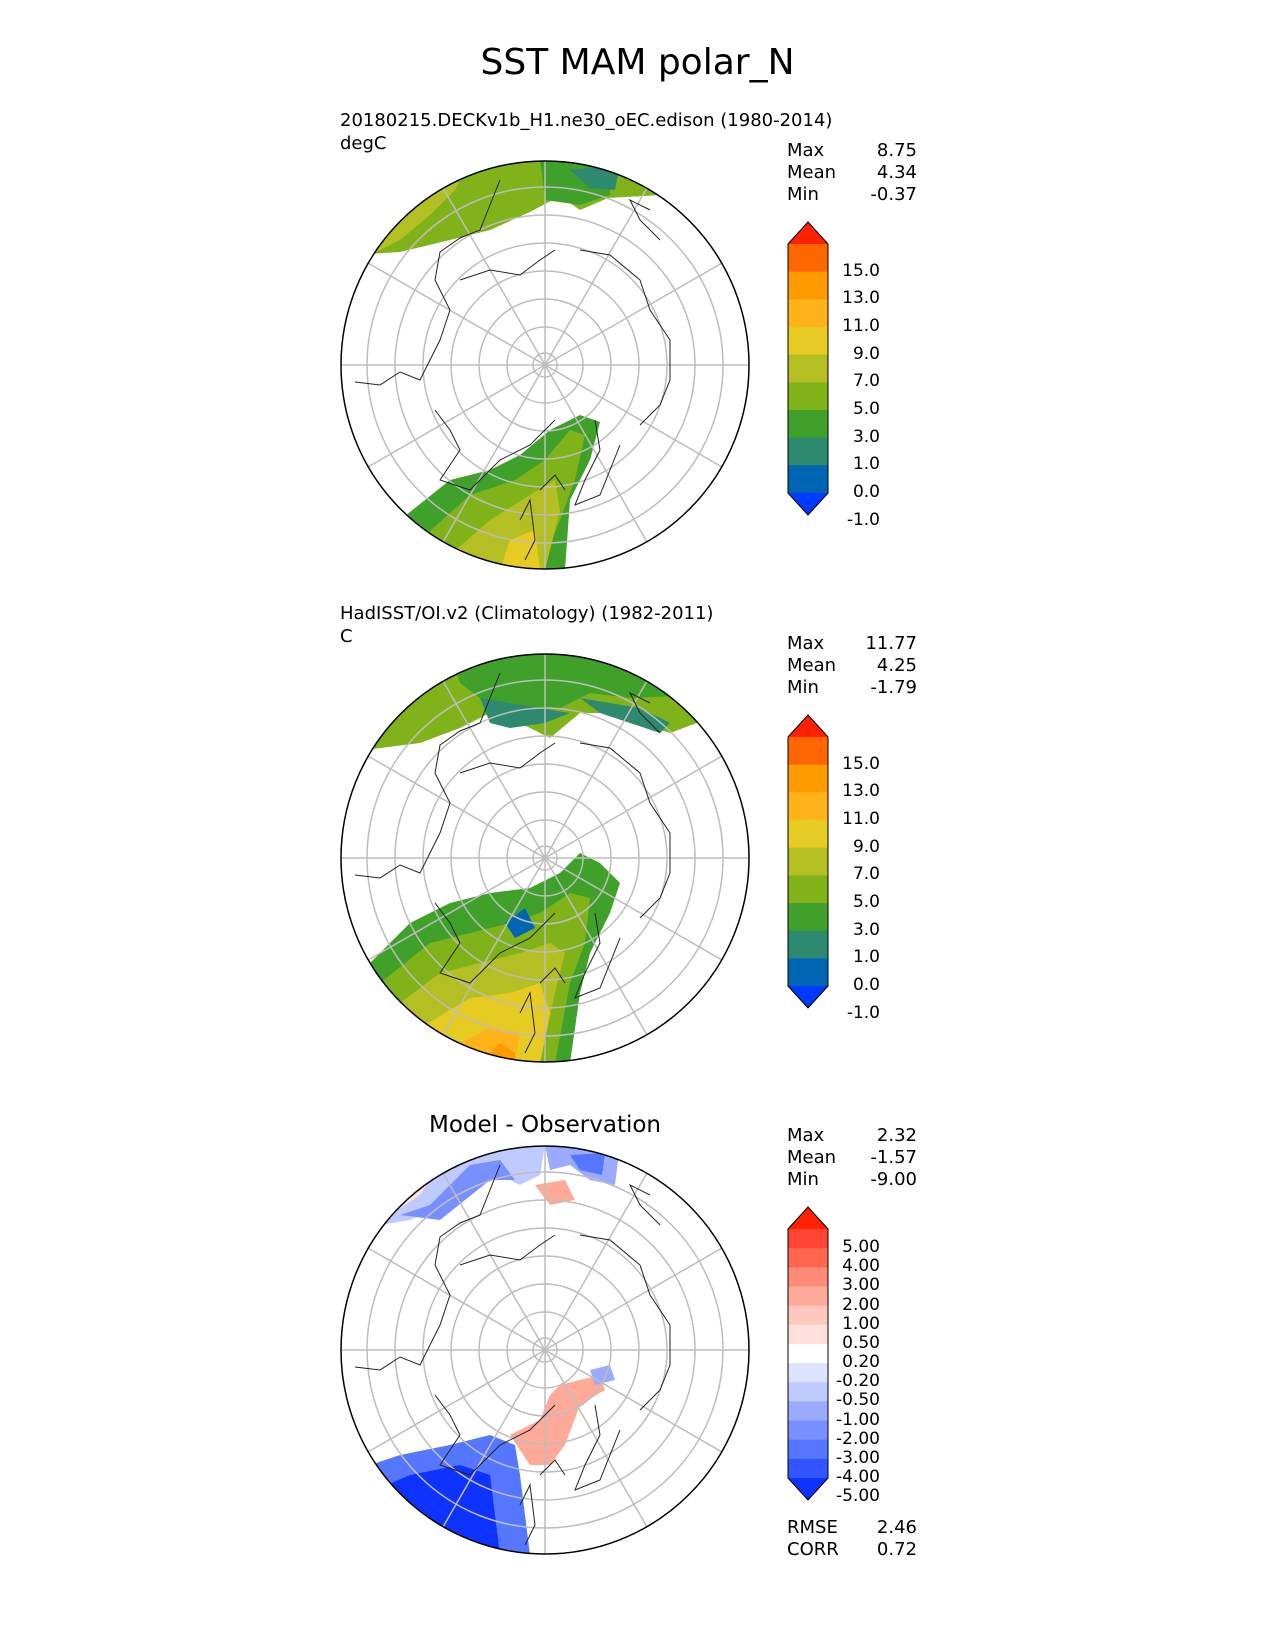 The width and height of the screenshot is (1275, 1650). Describe the element at coordinates (896, 1549) in the screenshot. I see `metric-value: 0.72` at that location.